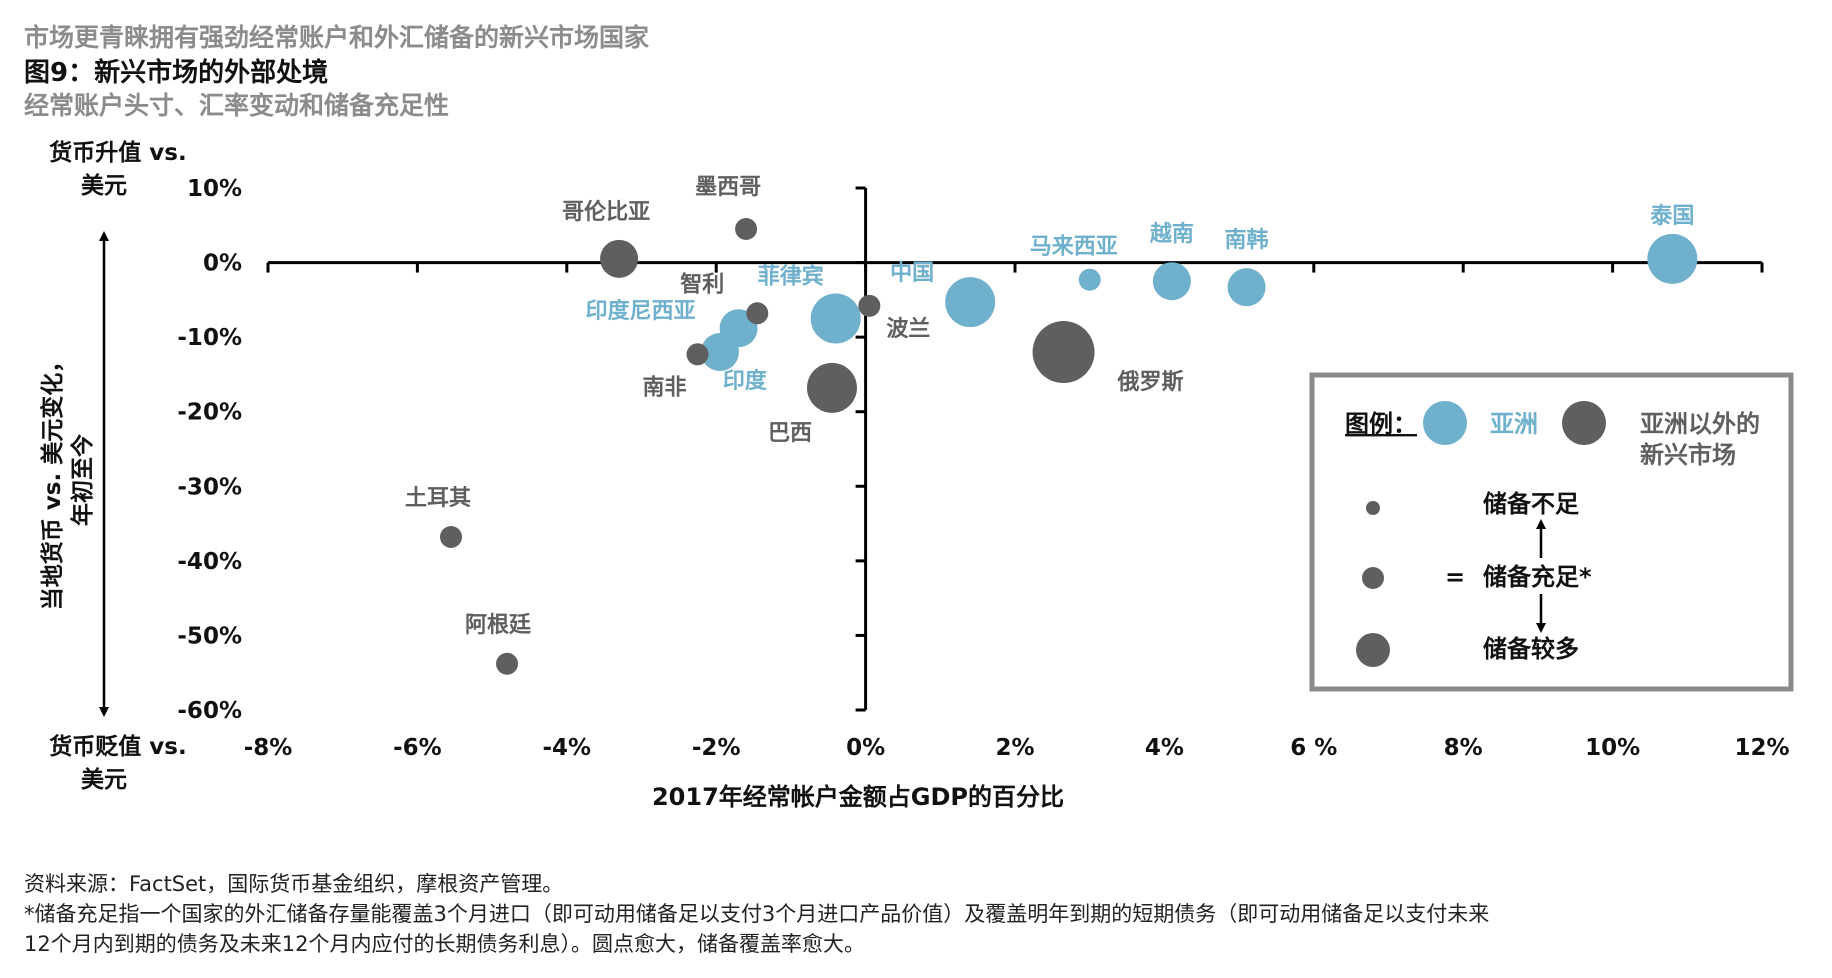  I want to click on legend: 图例： 亚洲 亚洲以外的 新兴市场 = 储备不足 储备充足* 储备较多, so click(1551, 532).